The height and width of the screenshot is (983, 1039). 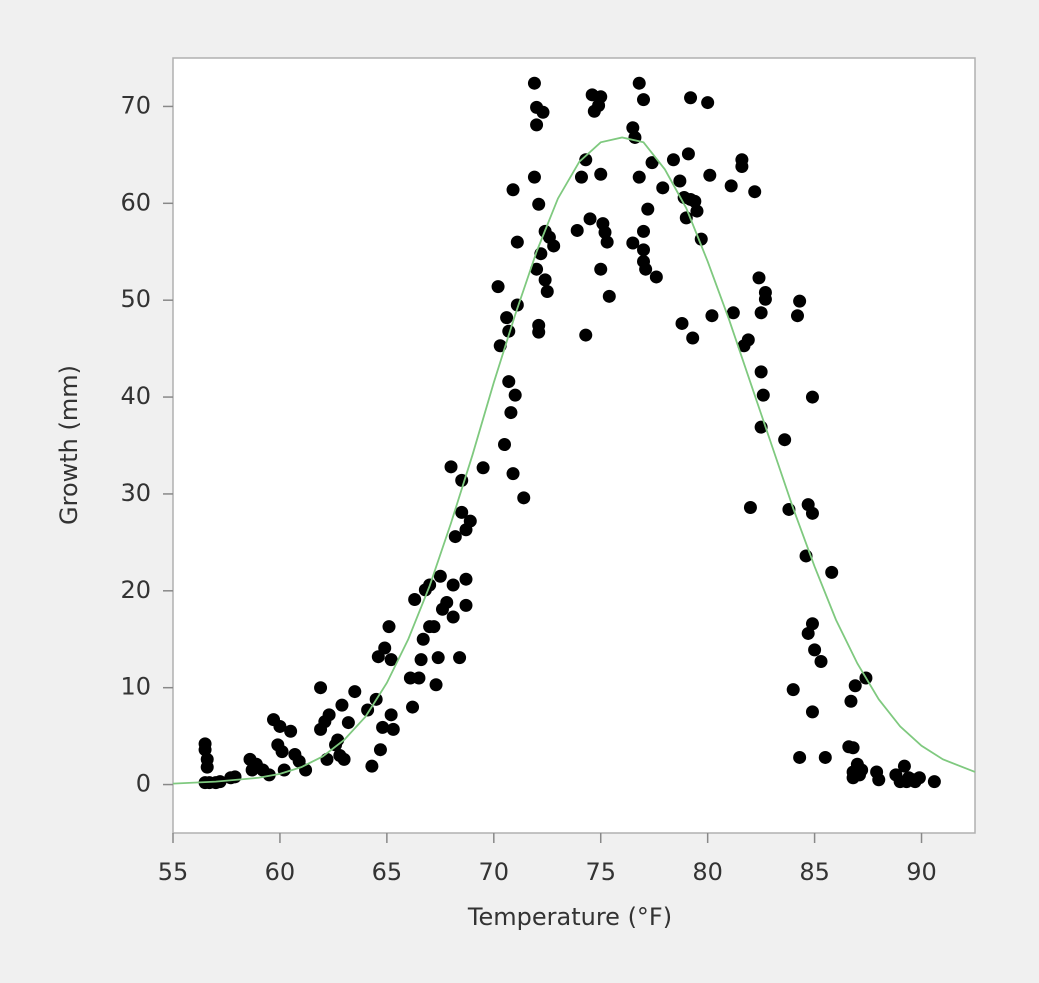 I want to click on y-tick-label: 30, so click(x=135, y=493).